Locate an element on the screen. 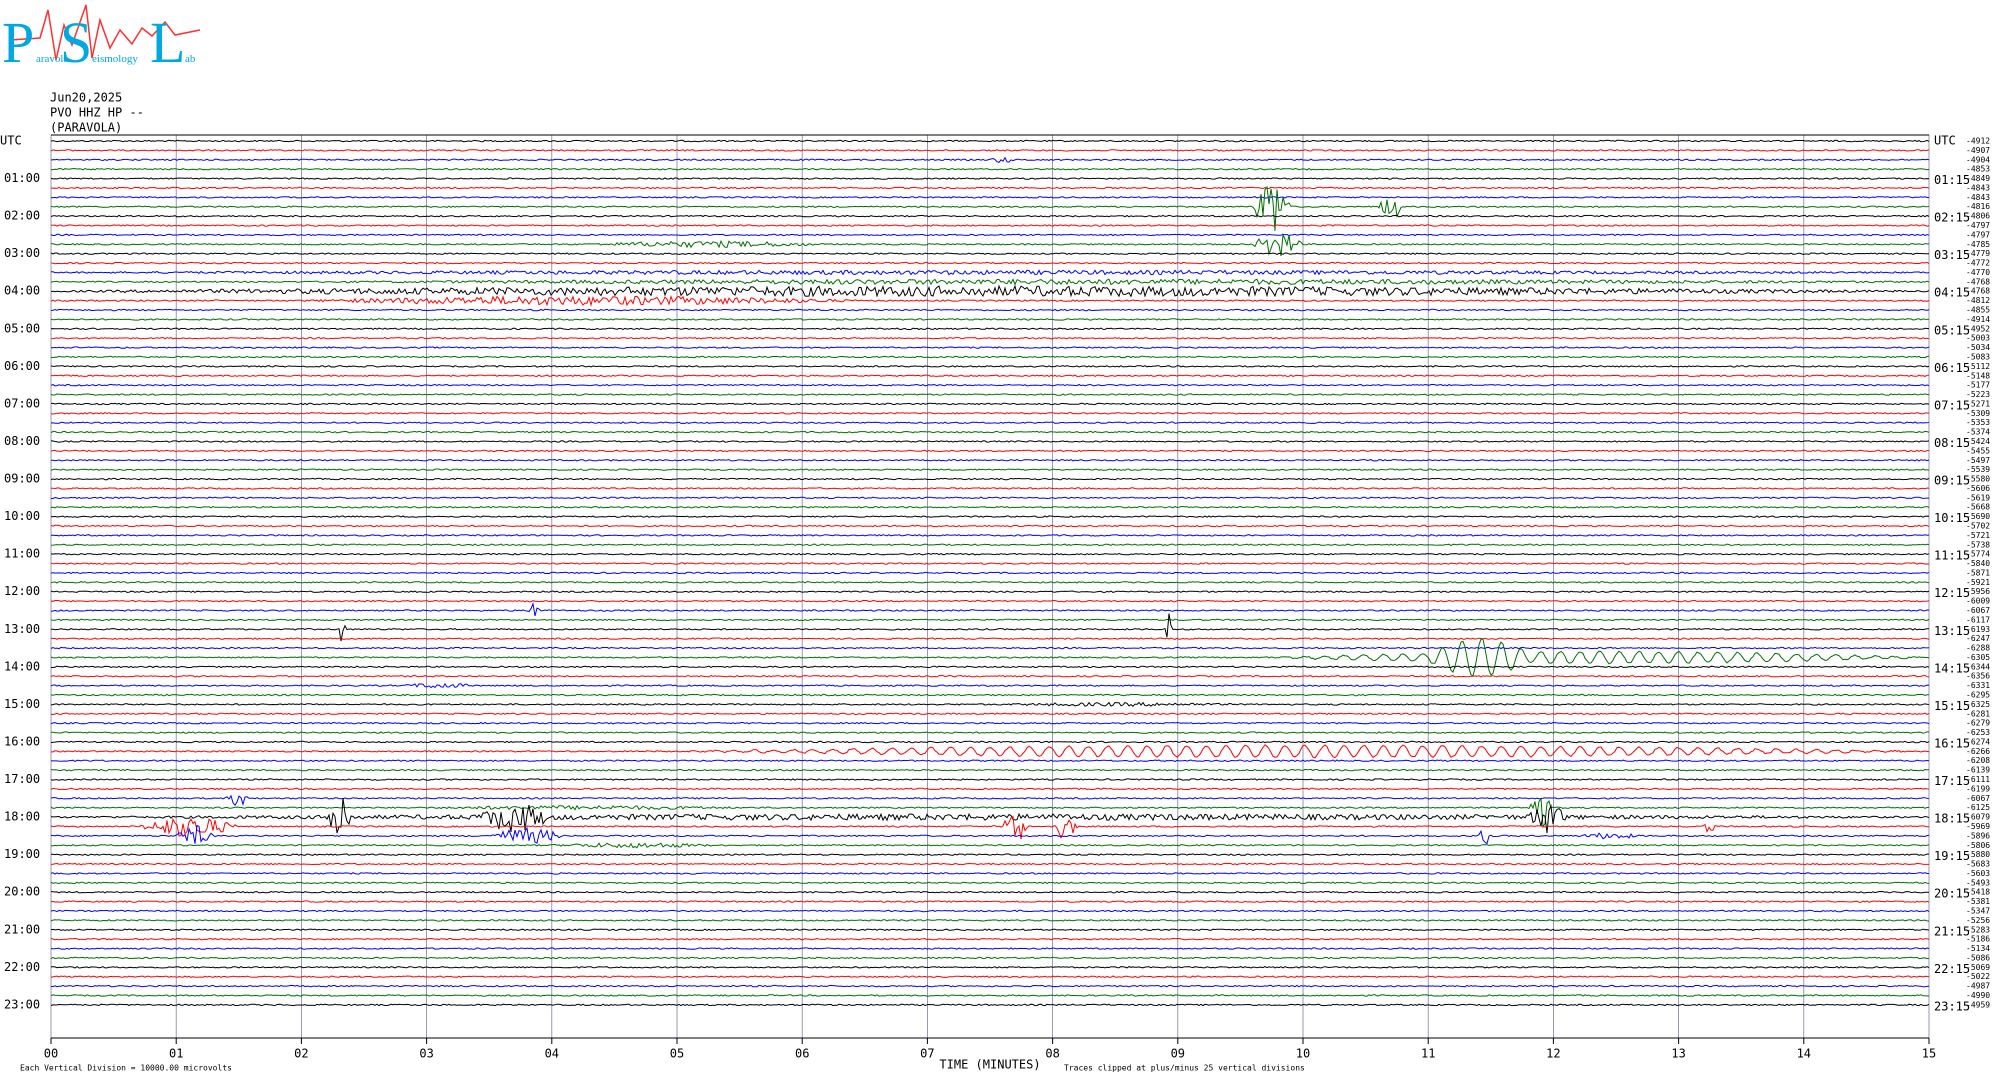 The width and height of the screenshot is (2010, 1080). trace-offset: -5619 is located at coordinates (1978, 497).